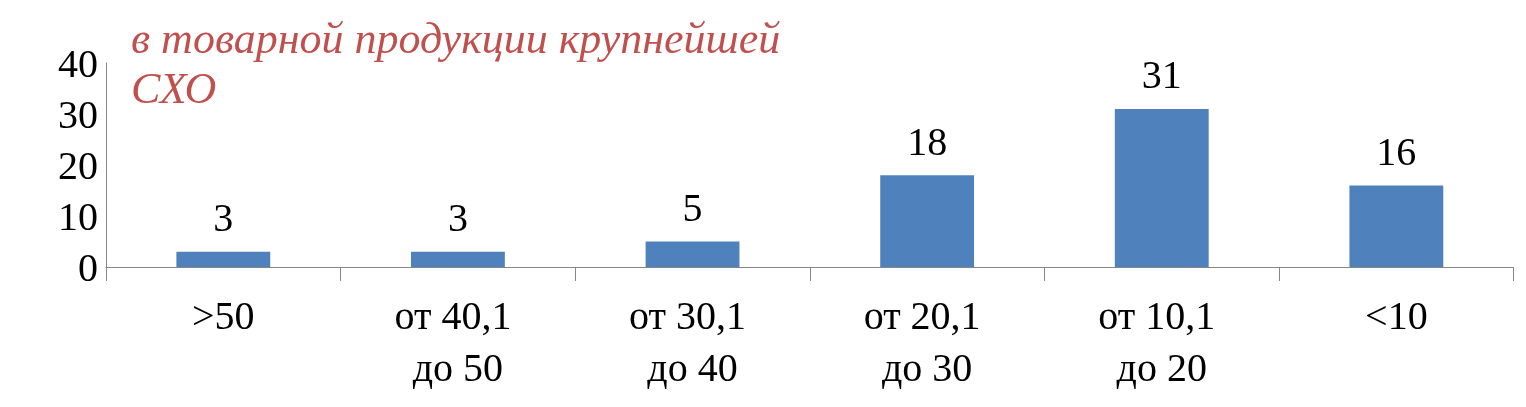 This screenshot has height=407, width=1526. Describe the element at coordinates (78, 63) in the screenshot. I see `y-tick-label: 40` at that location.